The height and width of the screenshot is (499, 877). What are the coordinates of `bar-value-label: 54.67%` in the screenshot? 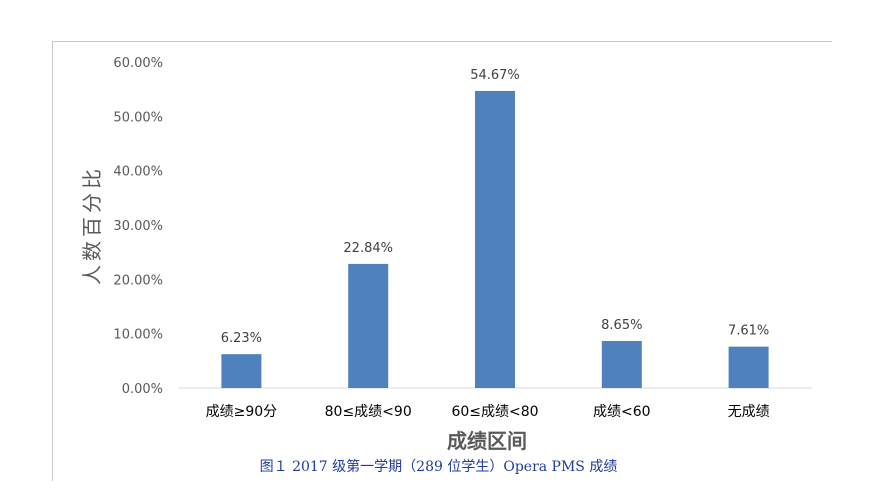 It's located at (495, 75).